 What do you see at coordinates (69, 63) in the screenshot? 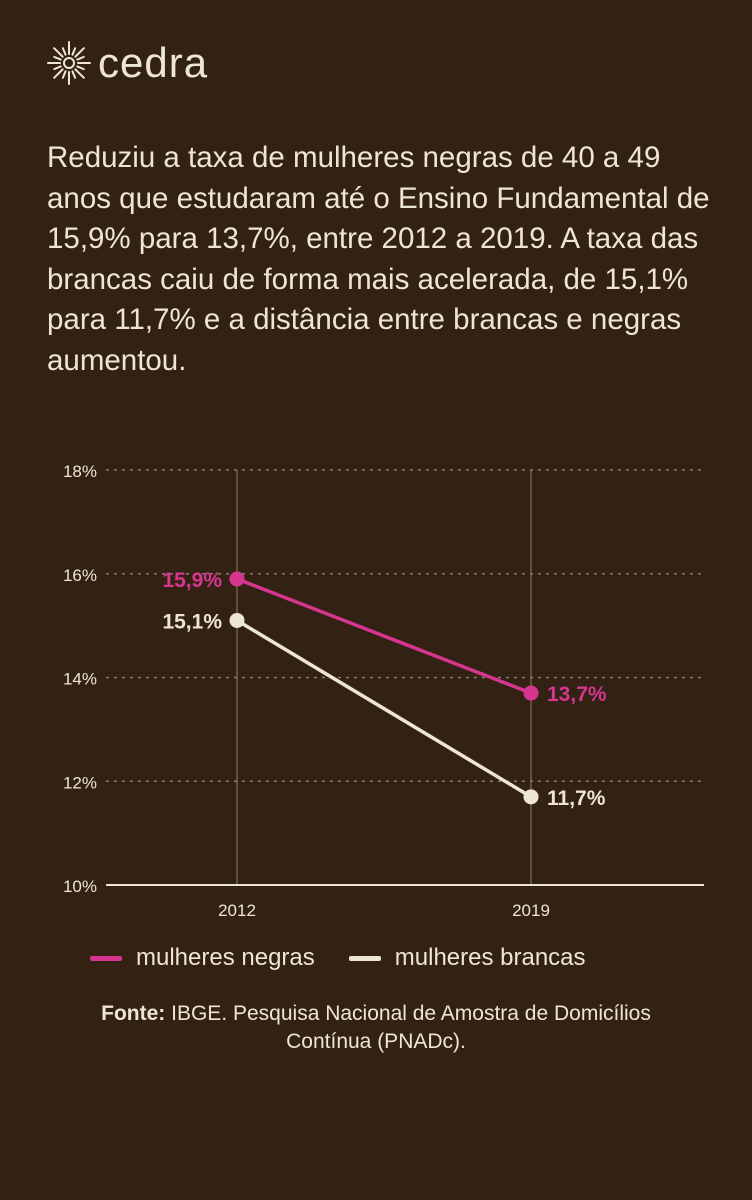
I see `sun-icon` at bounding box center [69, 63].